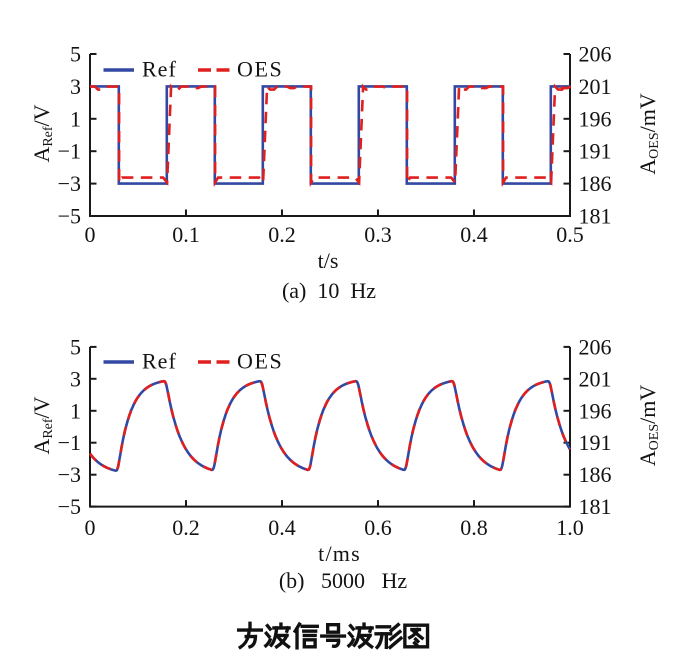 The width and height of the screenshot is (698, 668). What do you see at coordinates (329, 290) in the screenshot?
I see `svg-text: (a) 10 Hz` at bounding box center [329, 290].